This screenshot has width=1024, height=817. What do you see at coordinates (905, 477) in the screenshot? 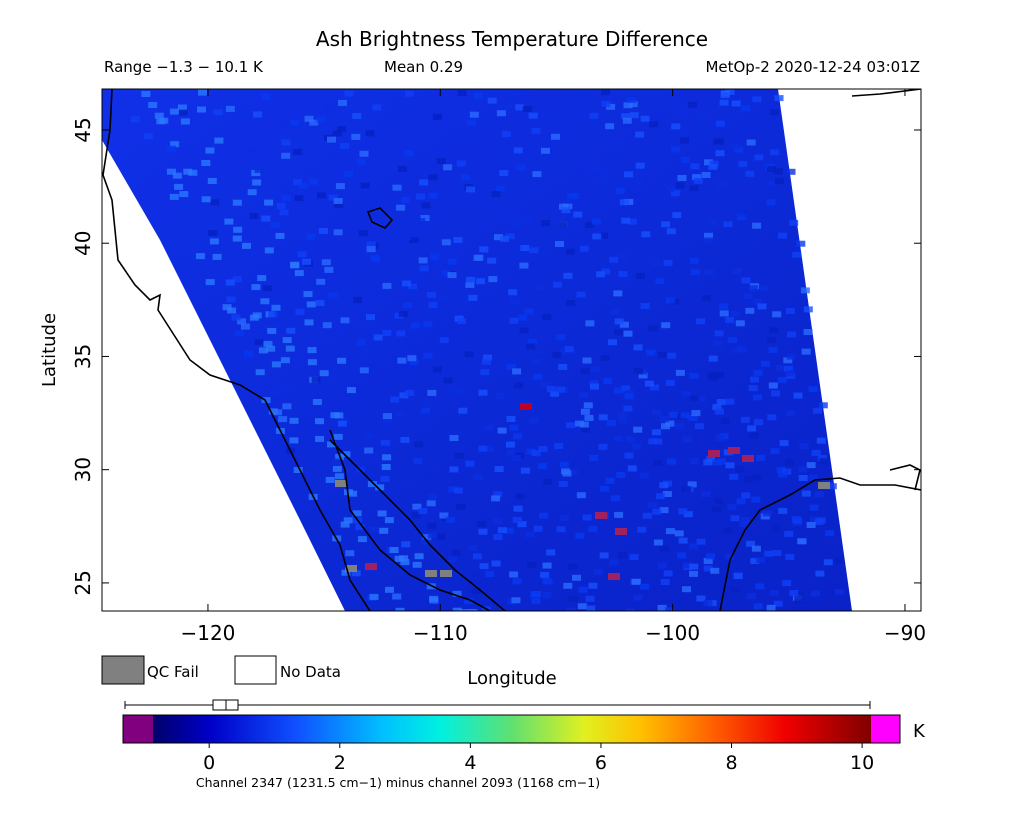
I see `coastline` at bounding box center [905, 477].